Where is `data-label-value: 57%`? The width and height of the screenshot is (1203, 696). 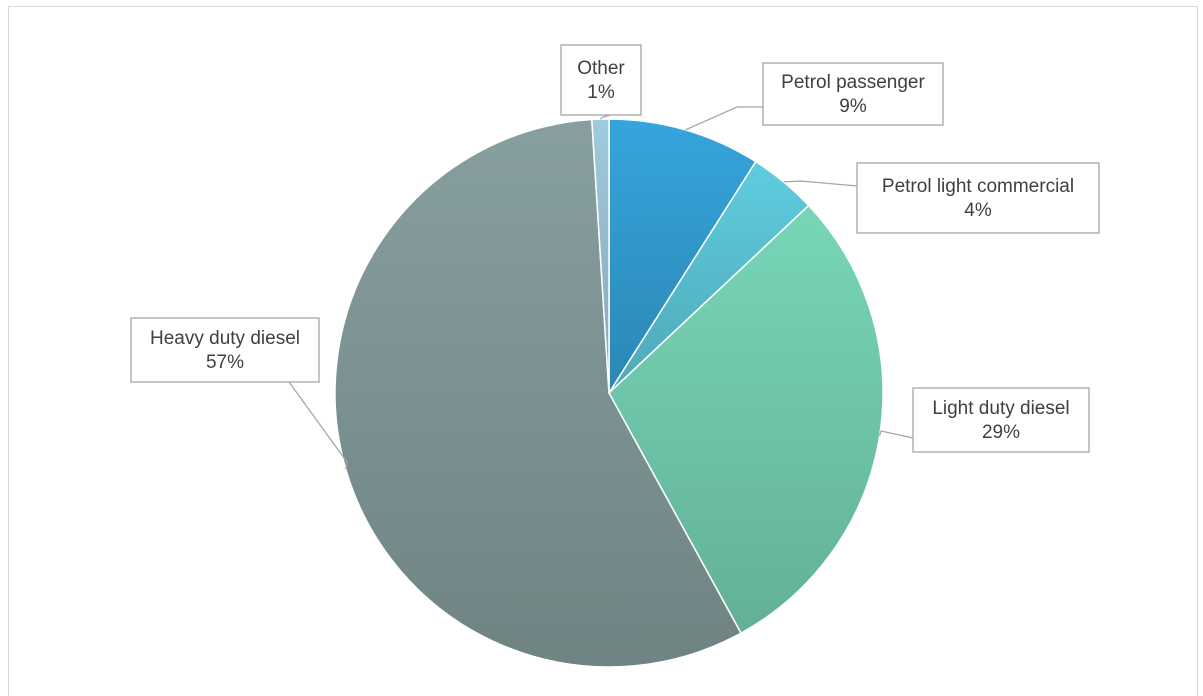 data-label-value: 57% is located at coordinates (225, 362).